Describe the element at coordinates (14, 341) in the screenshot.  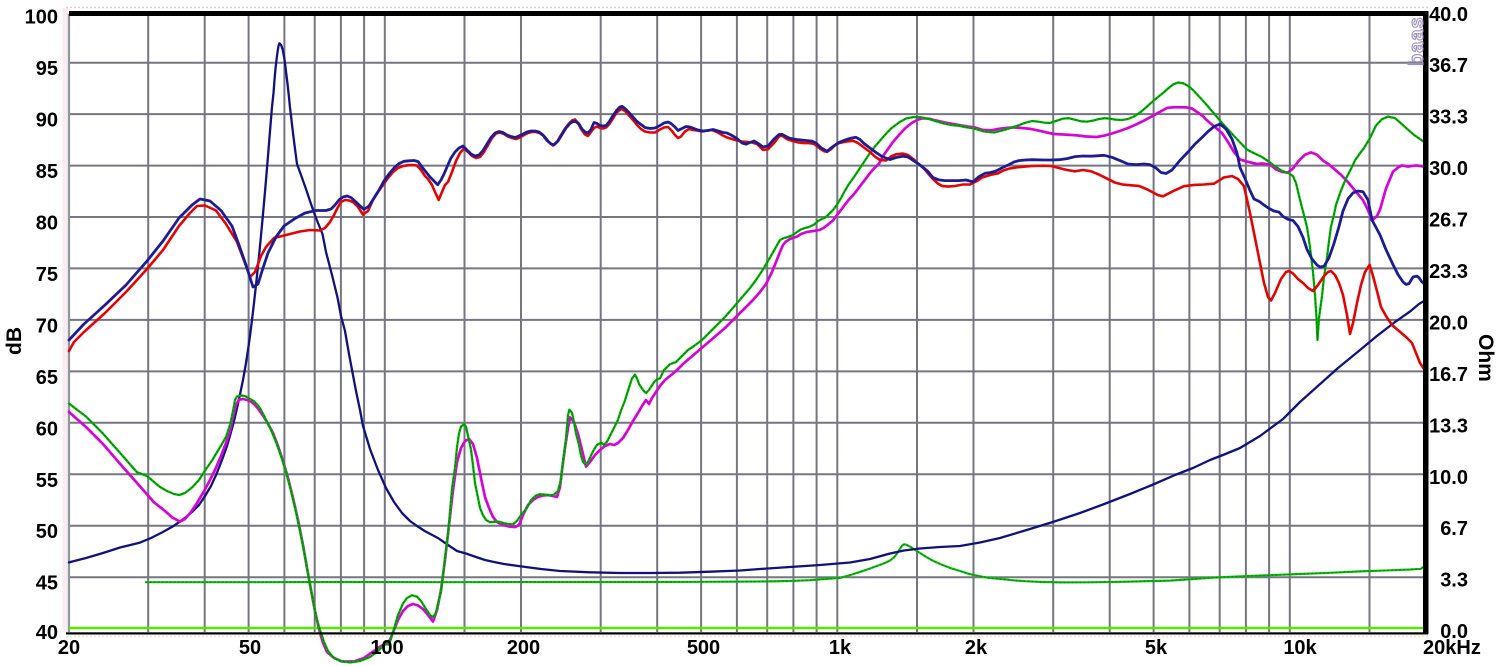
I see `svg-text: dB` at that location.